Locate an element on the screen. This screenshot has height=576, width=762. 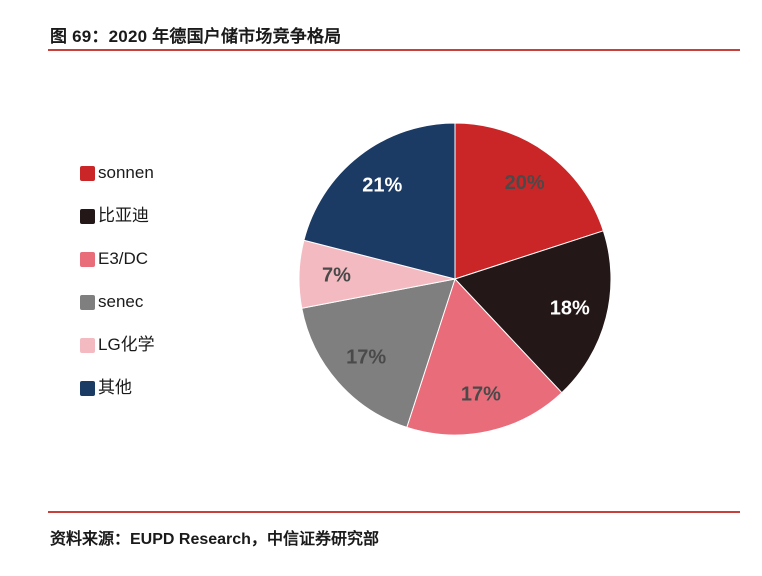
legend-swatch-sonnen is located at coordinates (87, 173).